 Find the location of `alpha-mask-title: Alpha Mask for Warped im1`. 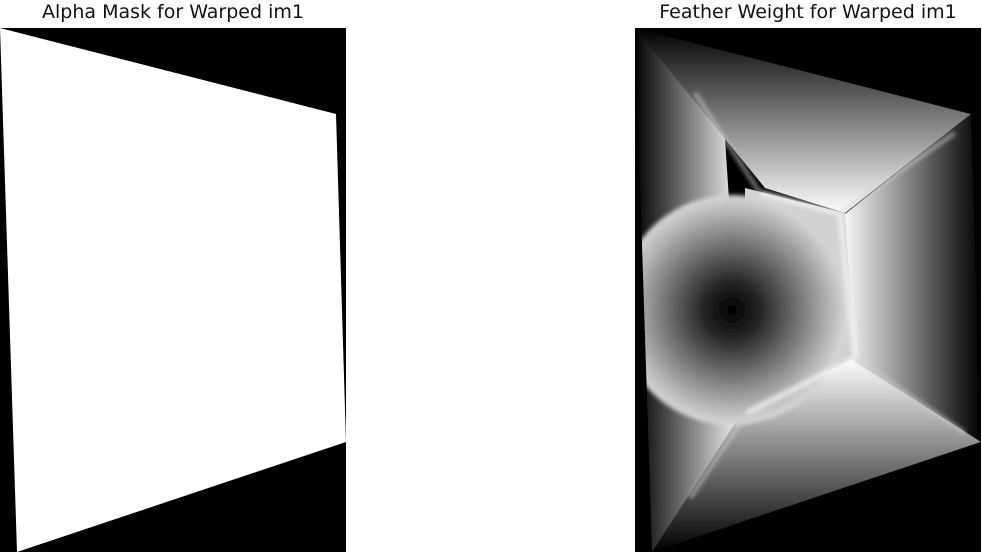

alpha-mask-title: Alpha Mask for Warped im1 is located at coordinates (173, 12).